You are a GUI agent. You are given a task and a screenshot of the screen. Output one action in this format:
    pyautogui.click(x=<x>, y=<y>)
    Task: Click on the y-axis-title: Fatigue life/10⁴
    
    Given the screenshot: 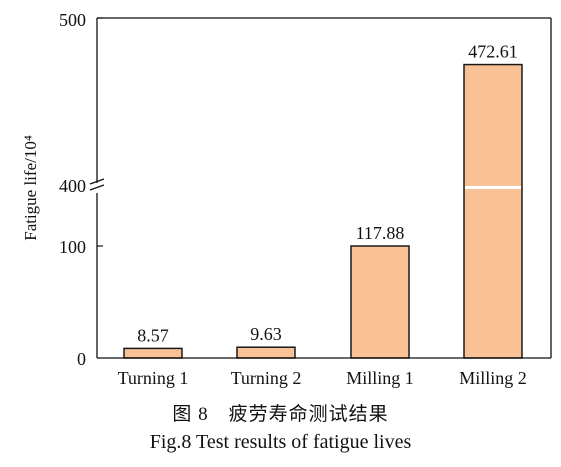 What is the action you would take?
    pyautogui.click(x=30, y=188)
    